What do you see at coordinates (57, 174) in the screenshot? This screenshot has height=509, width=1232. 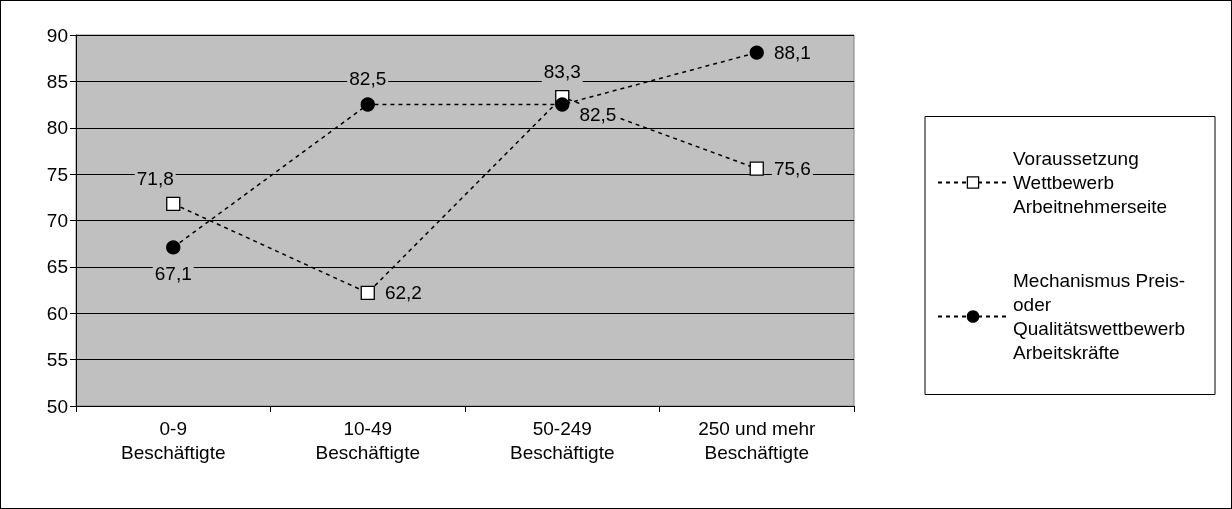 I see `y-tick-label: 75` at bounding box center [57, 174].